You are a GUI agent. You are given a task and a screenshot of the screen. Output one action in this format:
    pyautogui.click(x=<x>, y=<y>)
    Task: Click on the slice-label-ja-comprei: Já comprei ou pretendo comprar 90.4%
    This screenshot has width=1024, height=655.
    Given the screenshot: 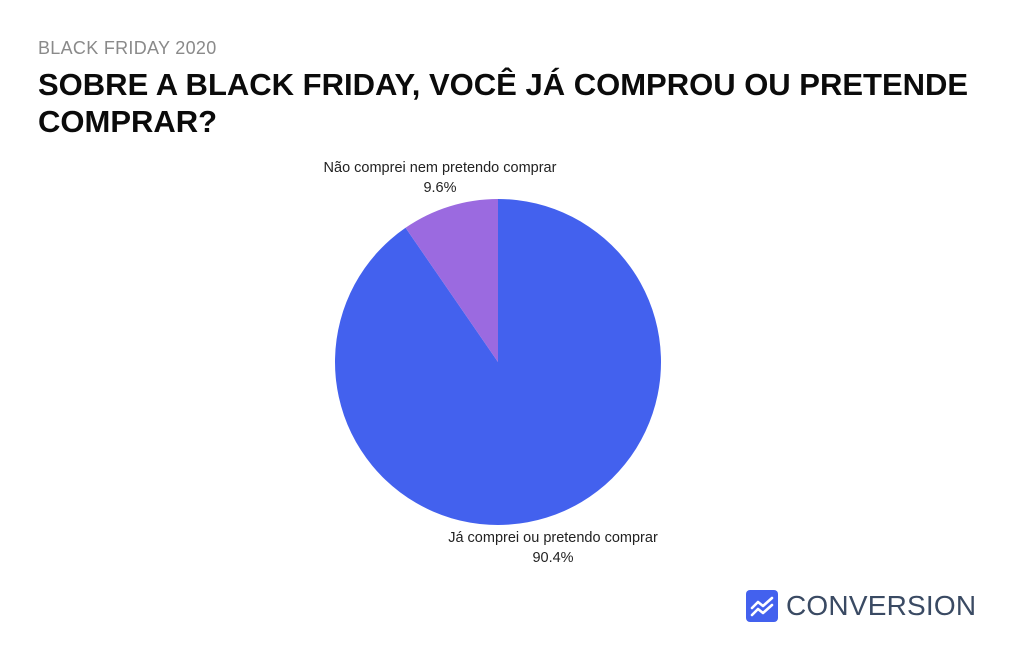 What is the action you would take?
    pyautogui.click(x=553, y=548)
    